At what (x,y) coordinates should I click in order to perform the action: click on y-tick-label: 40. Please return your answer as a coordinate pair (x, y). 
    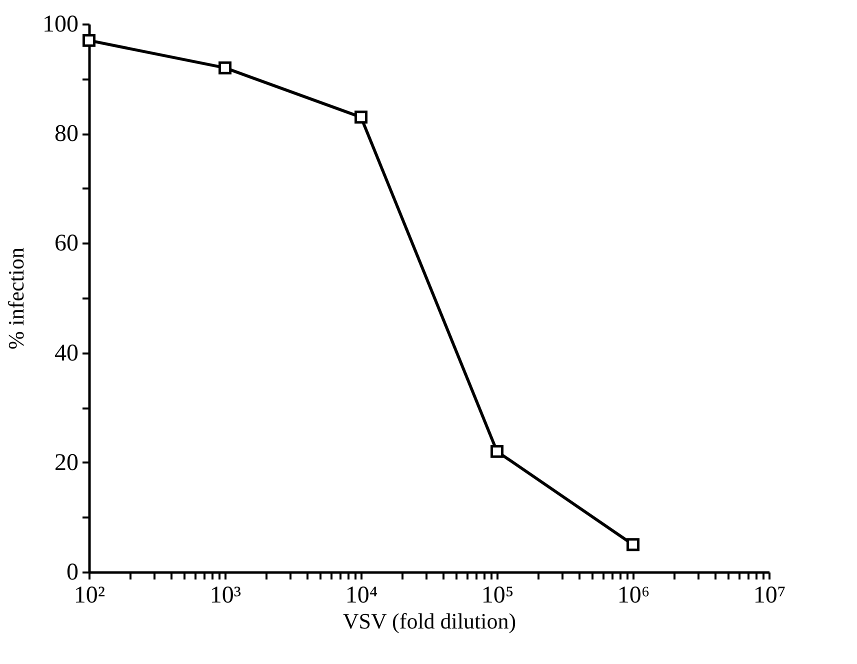
    Looking at the image, I should click on (66, 353).